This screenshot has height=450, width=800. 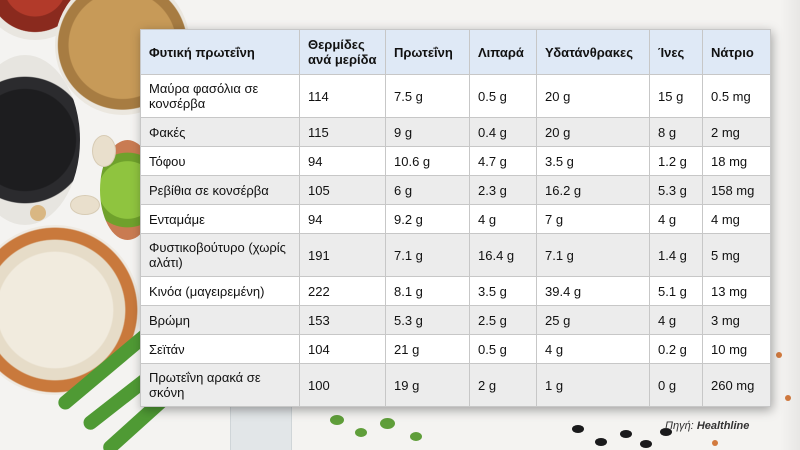 What do you see at coordinates (427, 132) in the screenshot?
I see `cell-protein: 9 g` at bounding box center [427, 132].